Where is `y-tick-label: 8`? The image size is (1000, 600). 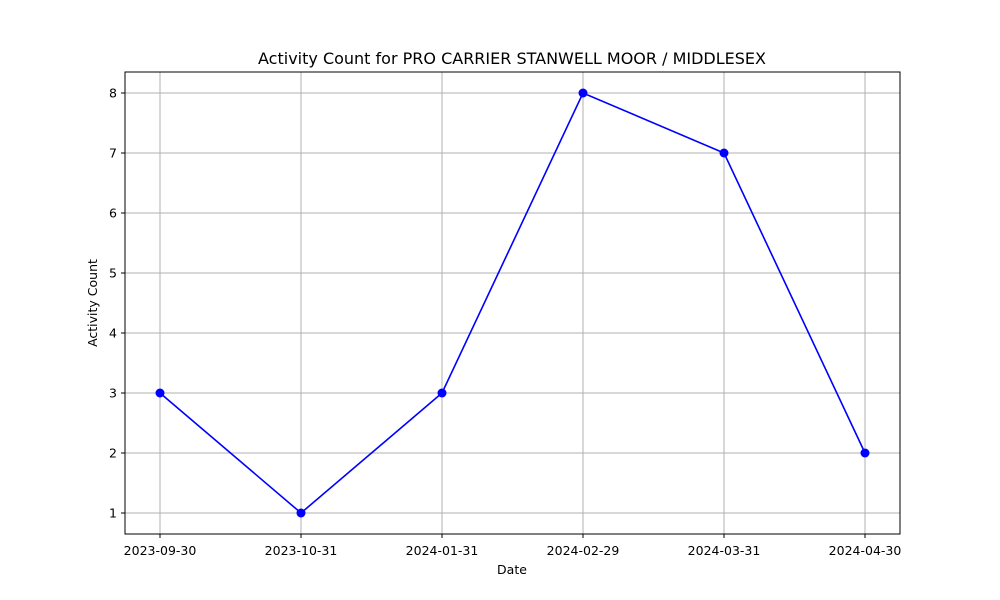 y-tick-label: 8 is located at coordinates (113, 93).